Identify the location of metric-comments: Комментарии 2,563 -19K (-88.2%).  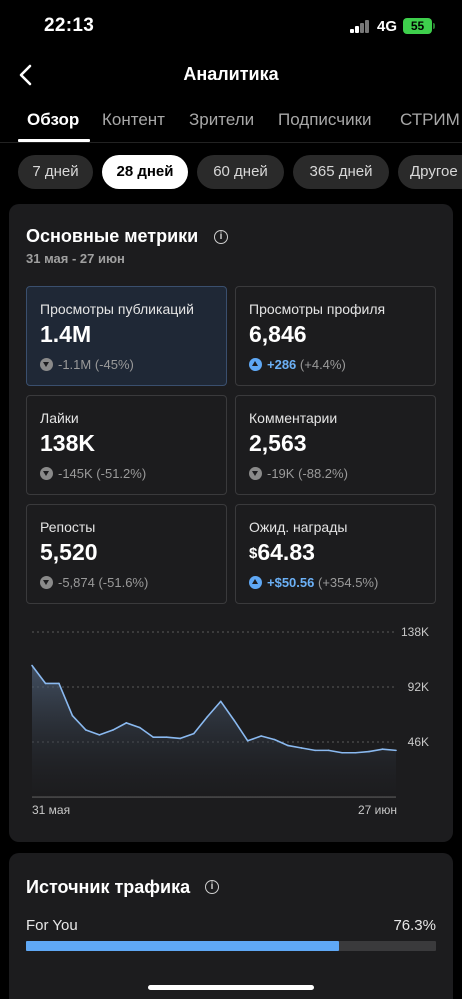
(335, 445).